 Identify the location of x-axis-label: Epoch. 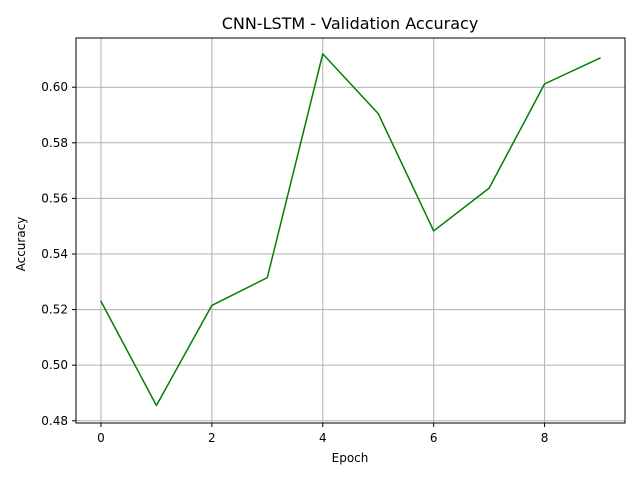
(350, 458).